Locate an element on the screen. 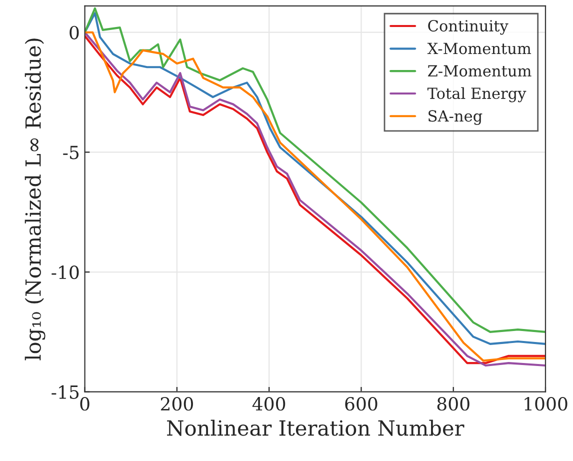 This screenshot has width=573, height=461. y-tick-label: -15 is located at coordinates (65, 392).